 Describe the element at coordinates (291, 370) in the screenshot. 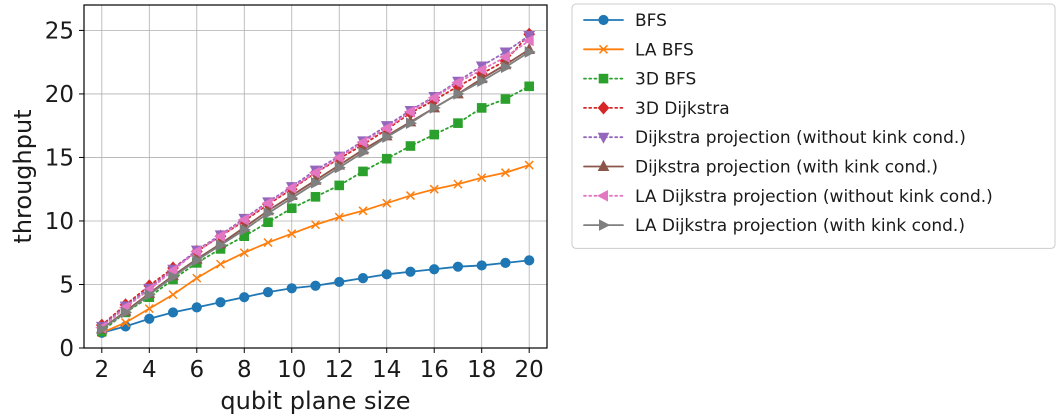

I see `x-tick-label: 10` at that location.